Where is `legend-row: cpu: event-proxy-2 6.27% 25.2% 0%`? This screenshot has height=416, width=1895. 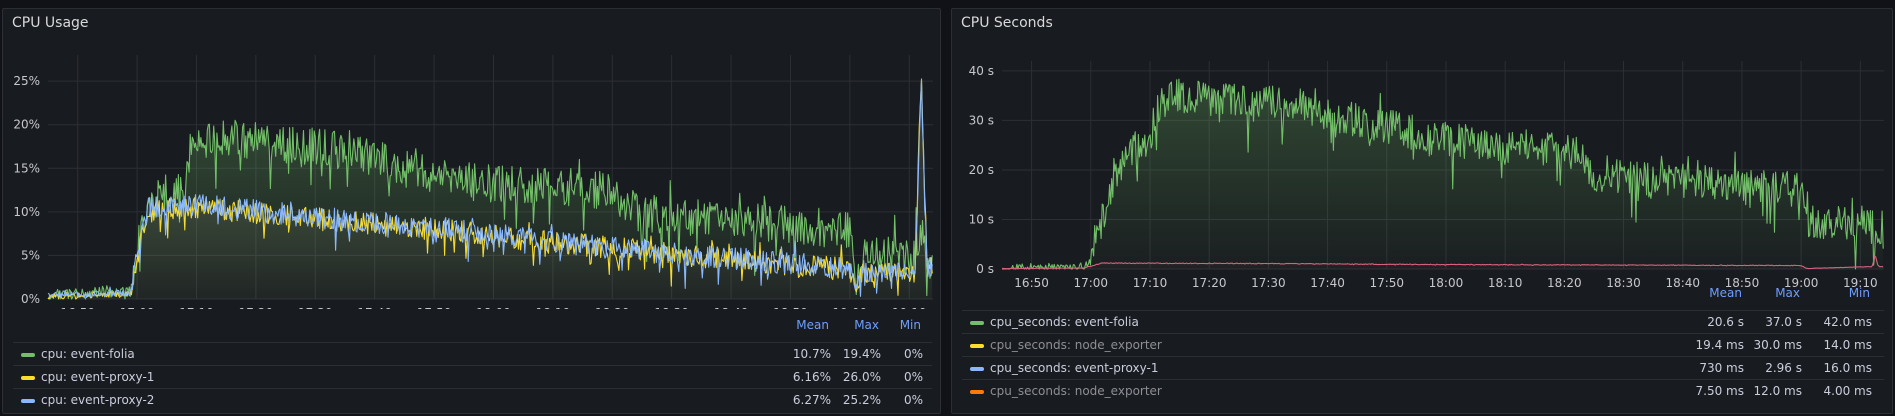
legend-row: cpu: event-proxy-2 6.27% 25.2% 0% is located at coordinates (472, 399).